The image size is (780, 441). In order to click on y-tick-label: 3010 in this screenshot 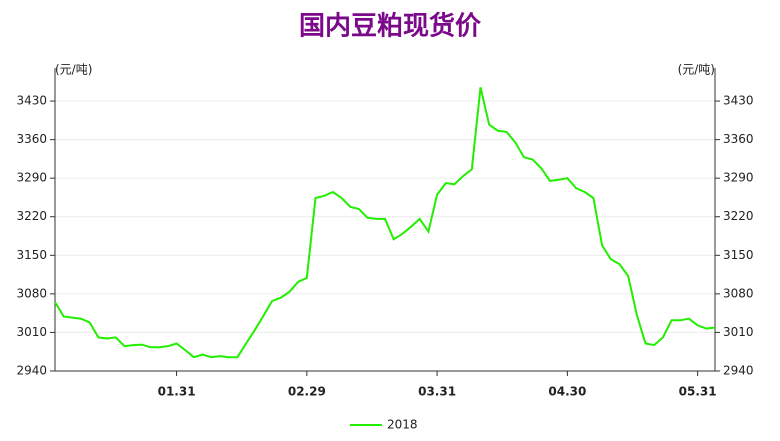, I will do `click(31, 332)`.